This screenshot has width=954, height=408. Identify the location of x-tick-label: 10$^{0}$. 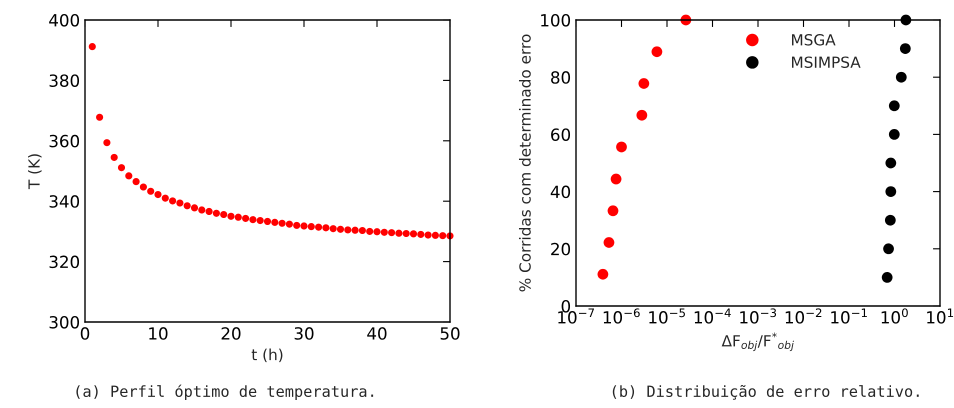
(895, 316).